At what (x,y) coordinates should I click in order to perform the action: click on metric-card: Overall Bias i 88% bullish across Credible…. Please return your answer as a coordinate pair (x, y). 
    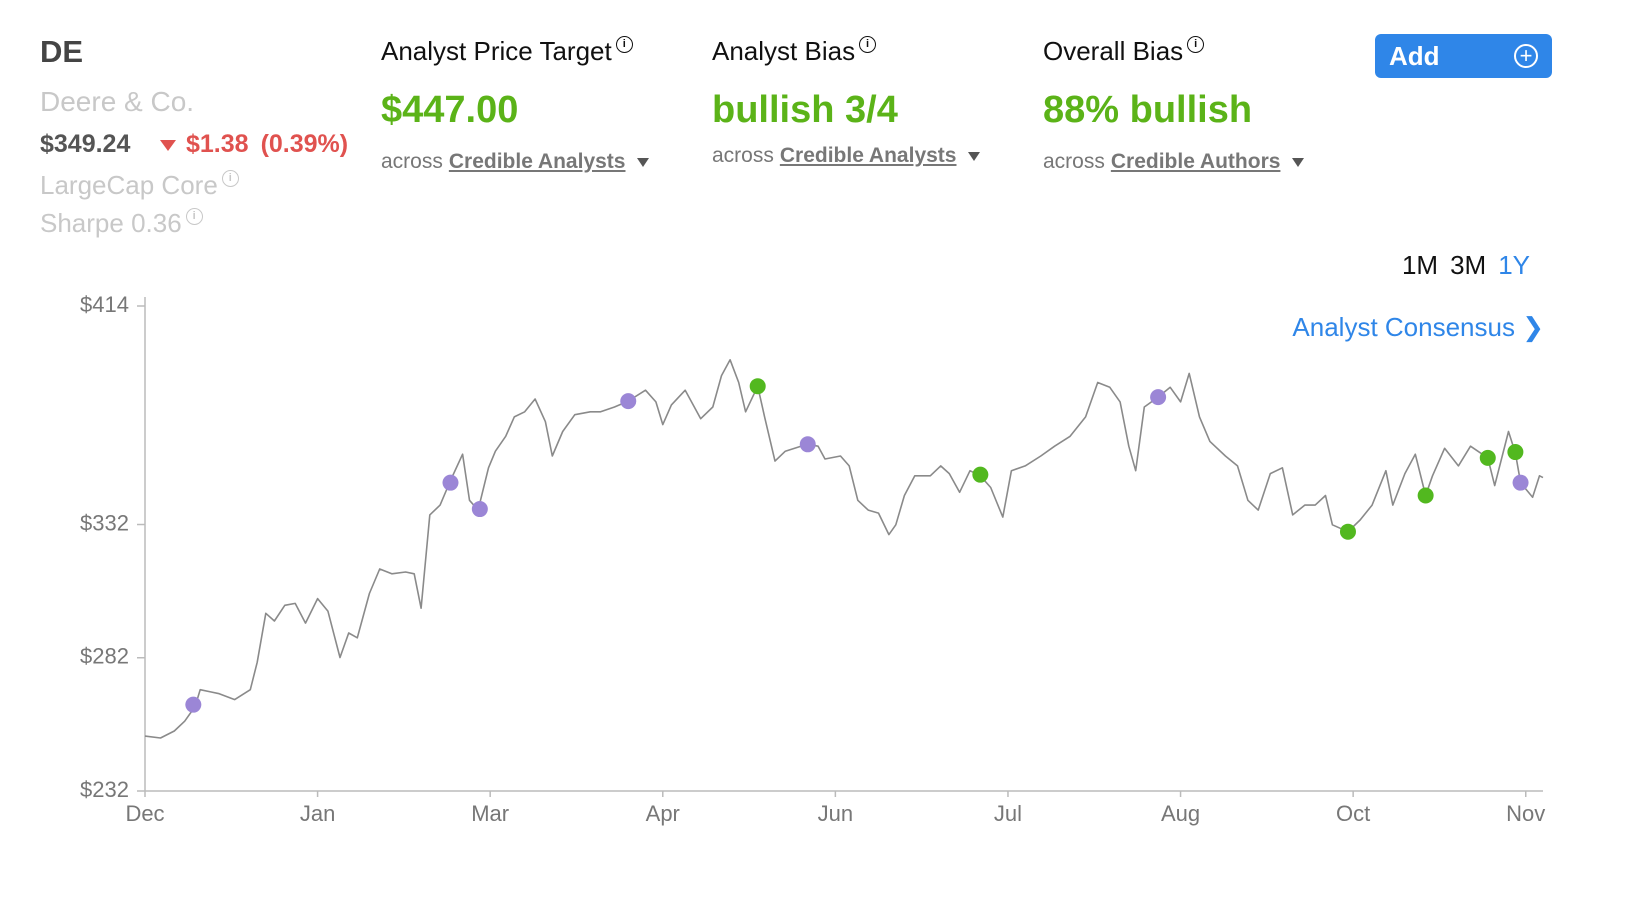
    Looking at the image, I should click on (1174, 105).